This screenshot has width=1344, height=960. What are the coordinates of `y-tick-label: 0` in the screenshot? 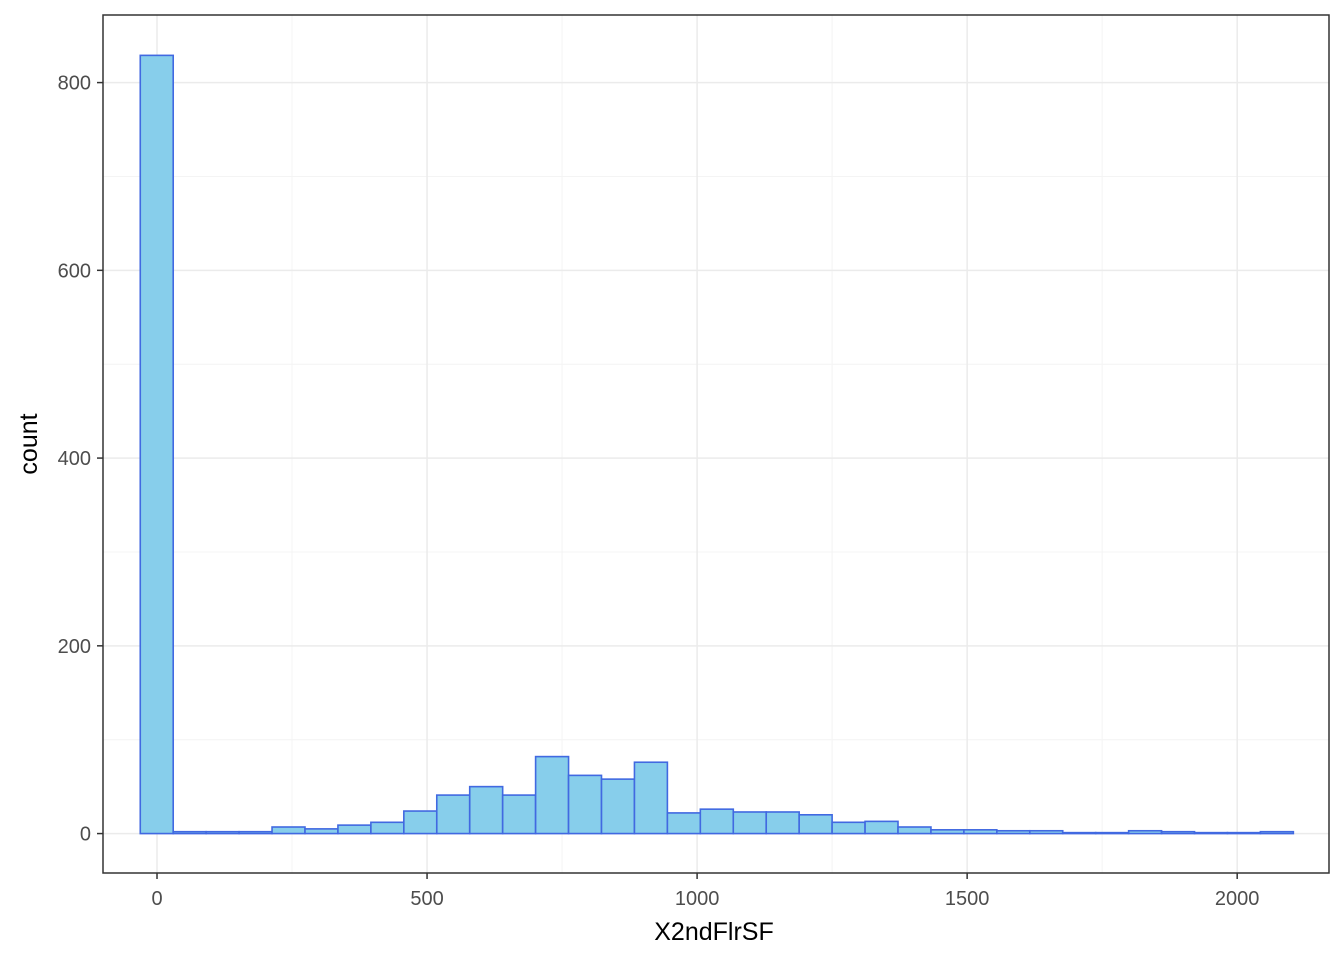 It's located at (85, 835).